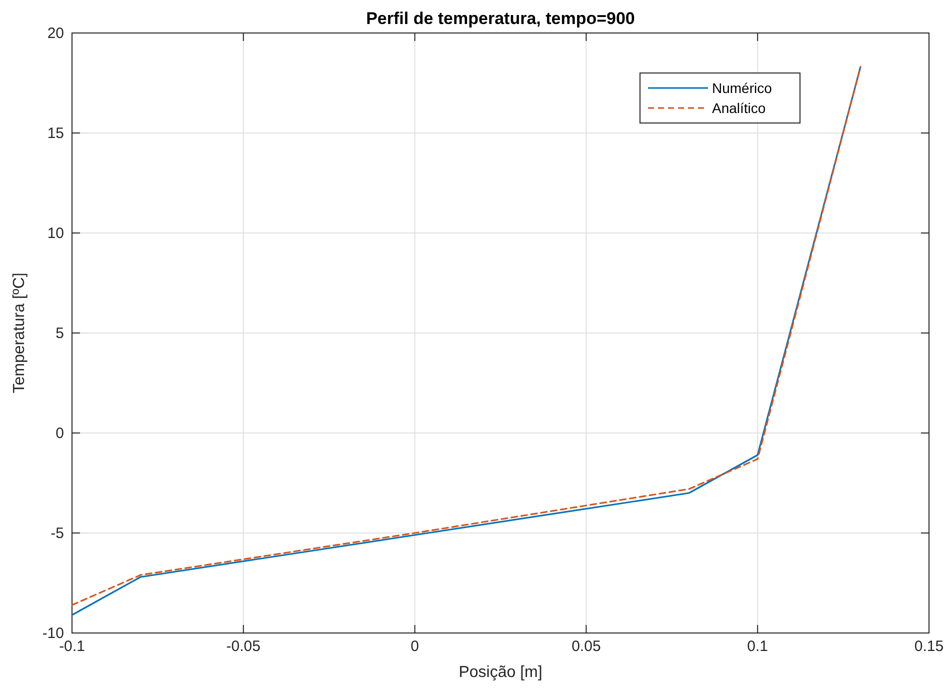 This screenshot has width=949, height=689. What do you see at coordinates (757, 646) in the screenshot?
I see `x-tick-label: 0.1` at bounding box center [757, 646].